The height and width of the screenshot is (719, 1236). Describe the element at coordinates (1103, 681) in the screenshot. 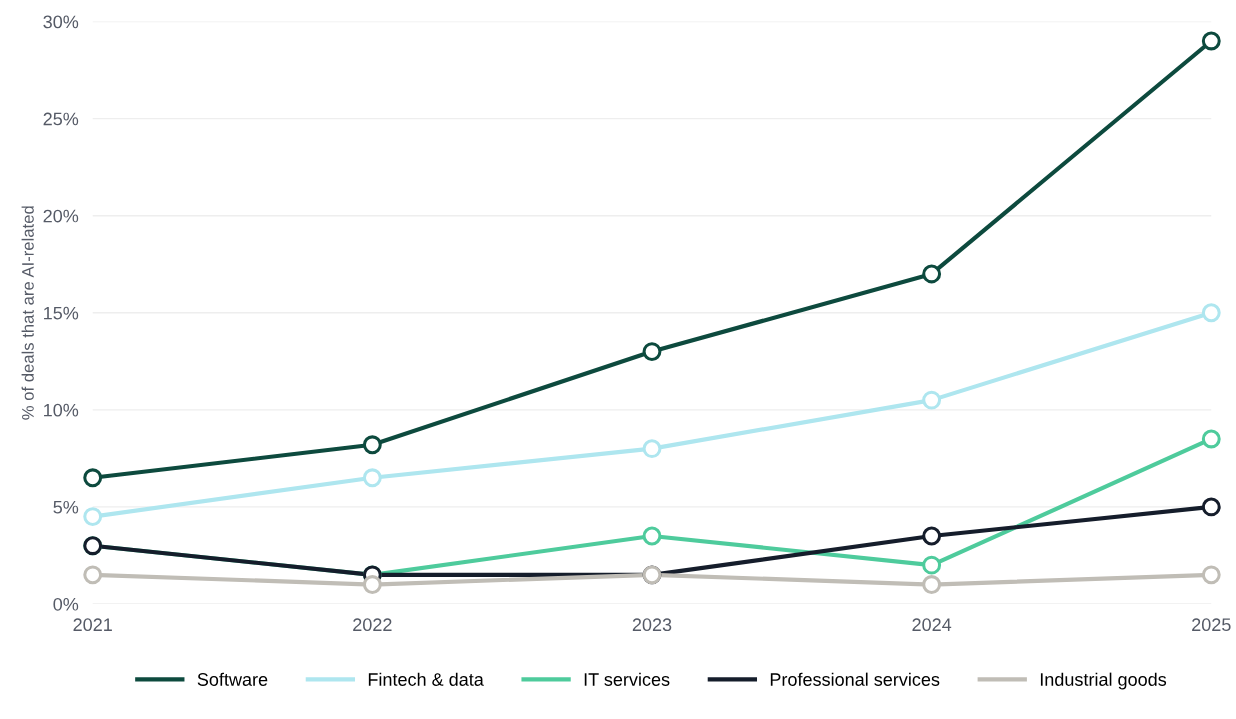

I see `legend-label: Industrial goods` at that location.